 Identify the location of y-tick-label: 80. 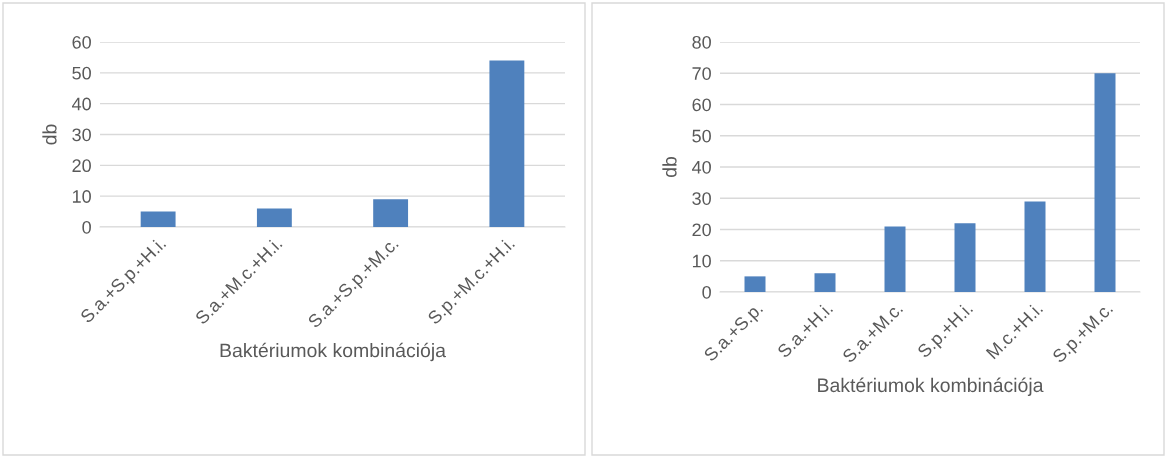
(701, 42).